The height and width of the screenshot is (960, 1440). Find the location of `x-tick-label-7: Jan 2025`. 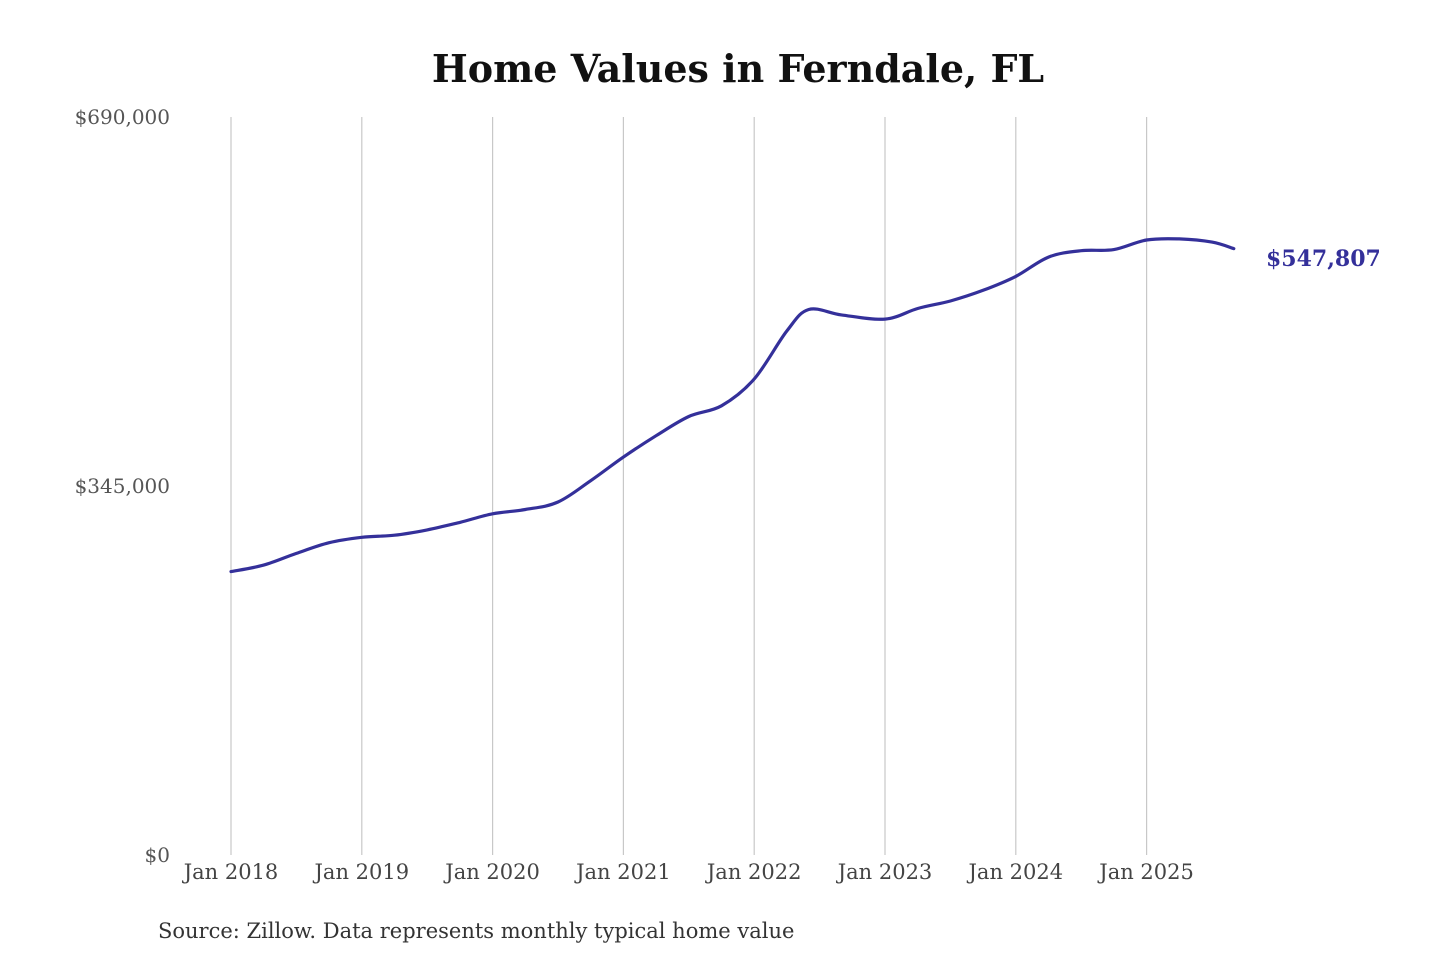

x-tick-label-7: Jan 2025 is located at coordinates (1145, 872).